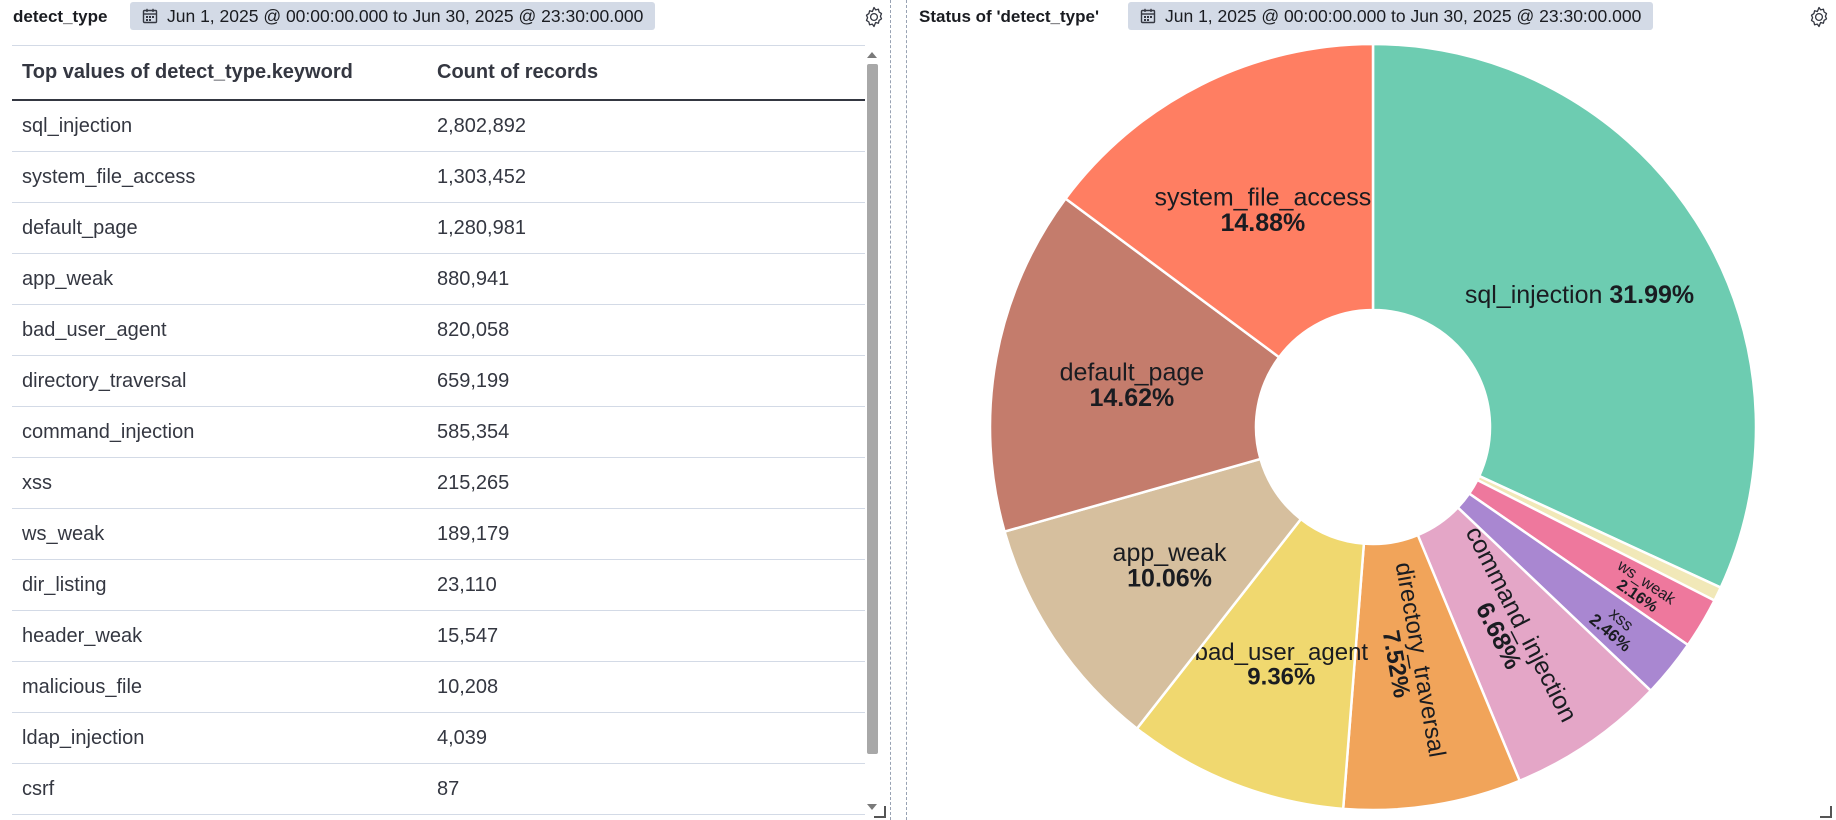 This screenshot has width=1836, height=820. Describe the element at coordinates (38, 788) in the screenshot. I see `cell-detect-type: csrf` at that location.